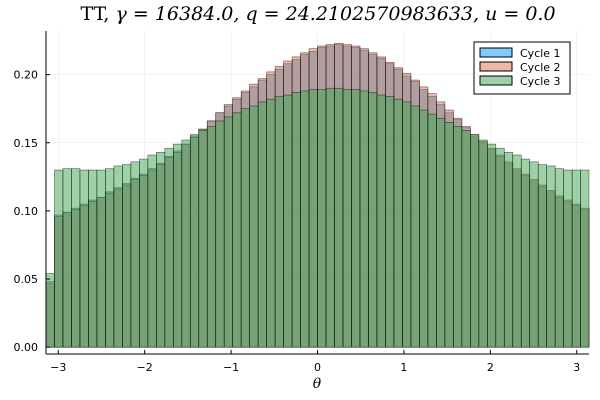  I want to click on y-tick-label: 0.15, so click(26, 143).